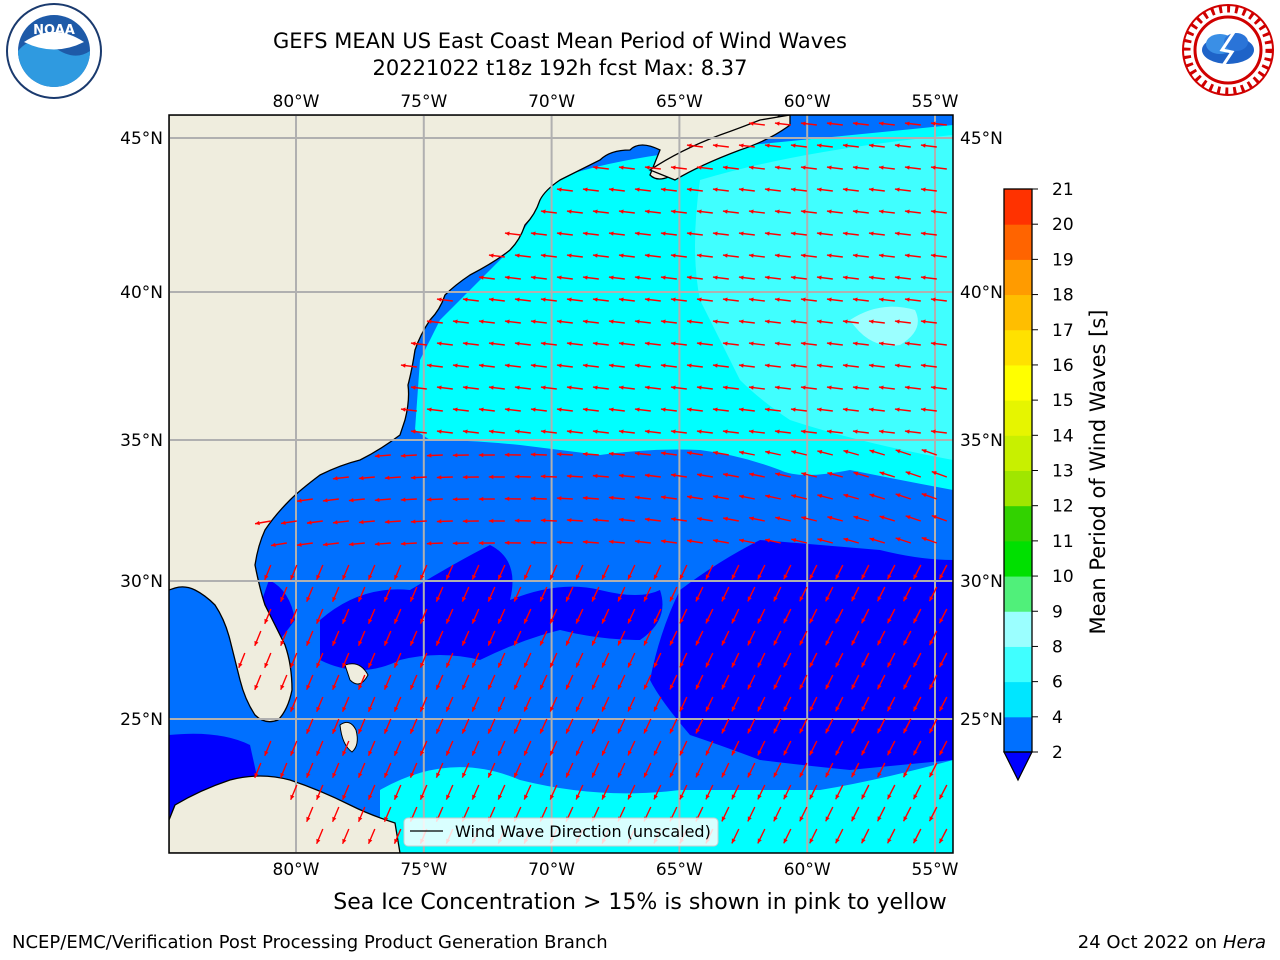 Image resolution: width=1280 pixels, height=960 pixels. I want to click on lon-tick-label-bottom: 75°W, so click(423, 870).